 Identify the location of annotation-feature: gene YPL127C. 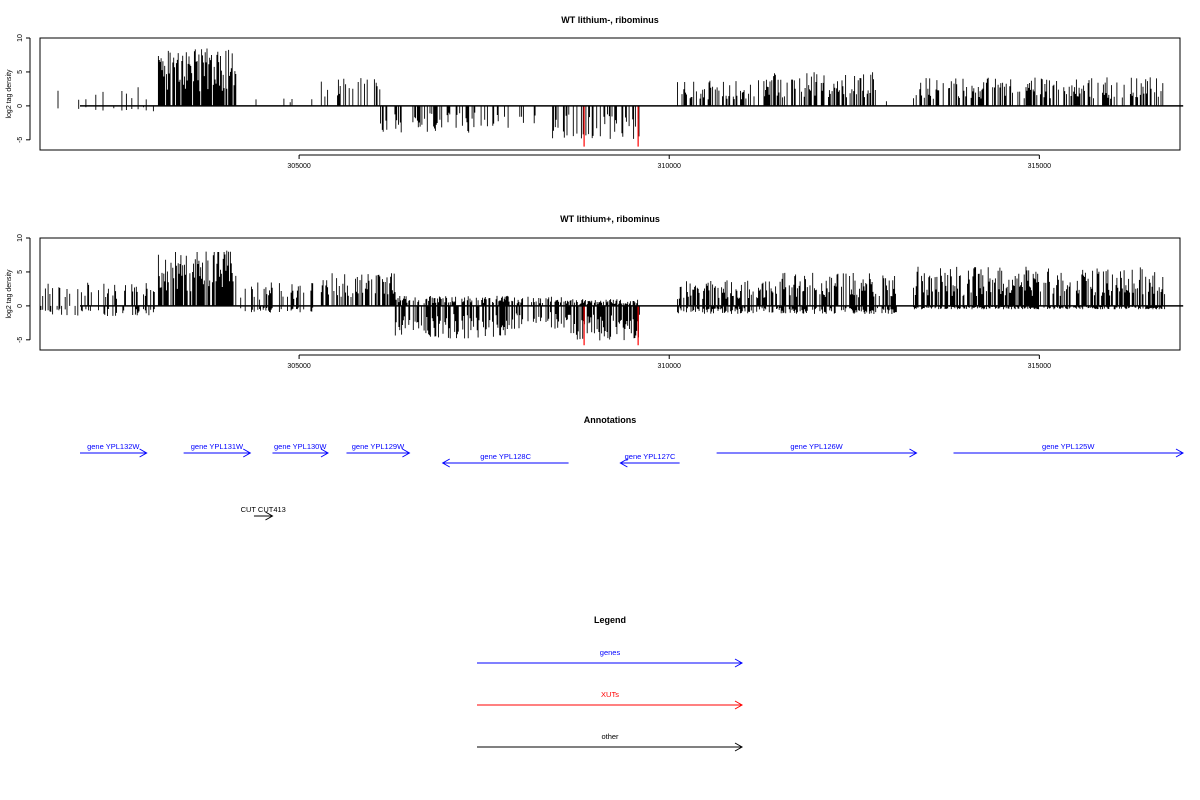
(649, 460).